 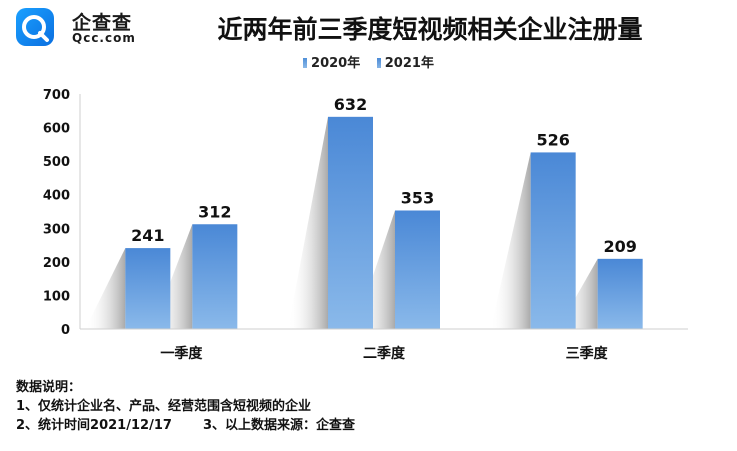 I want to click on legend-swatch-2020, so click(x=305, y=63).